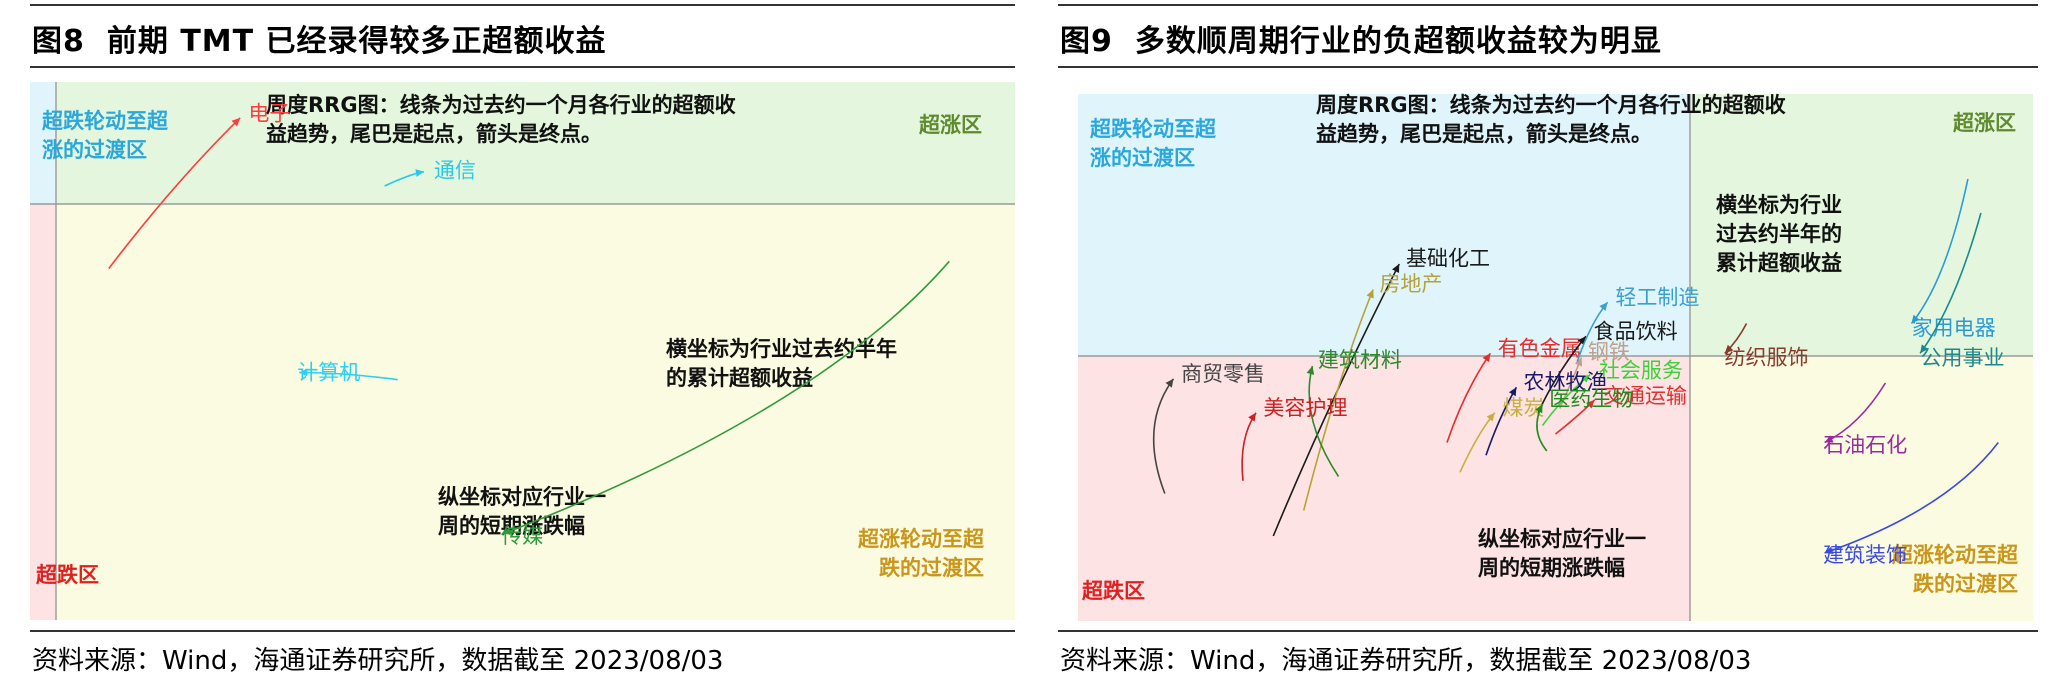  I want to click on series-轻工制造-label: 轻工制造, so click(1657, 298).